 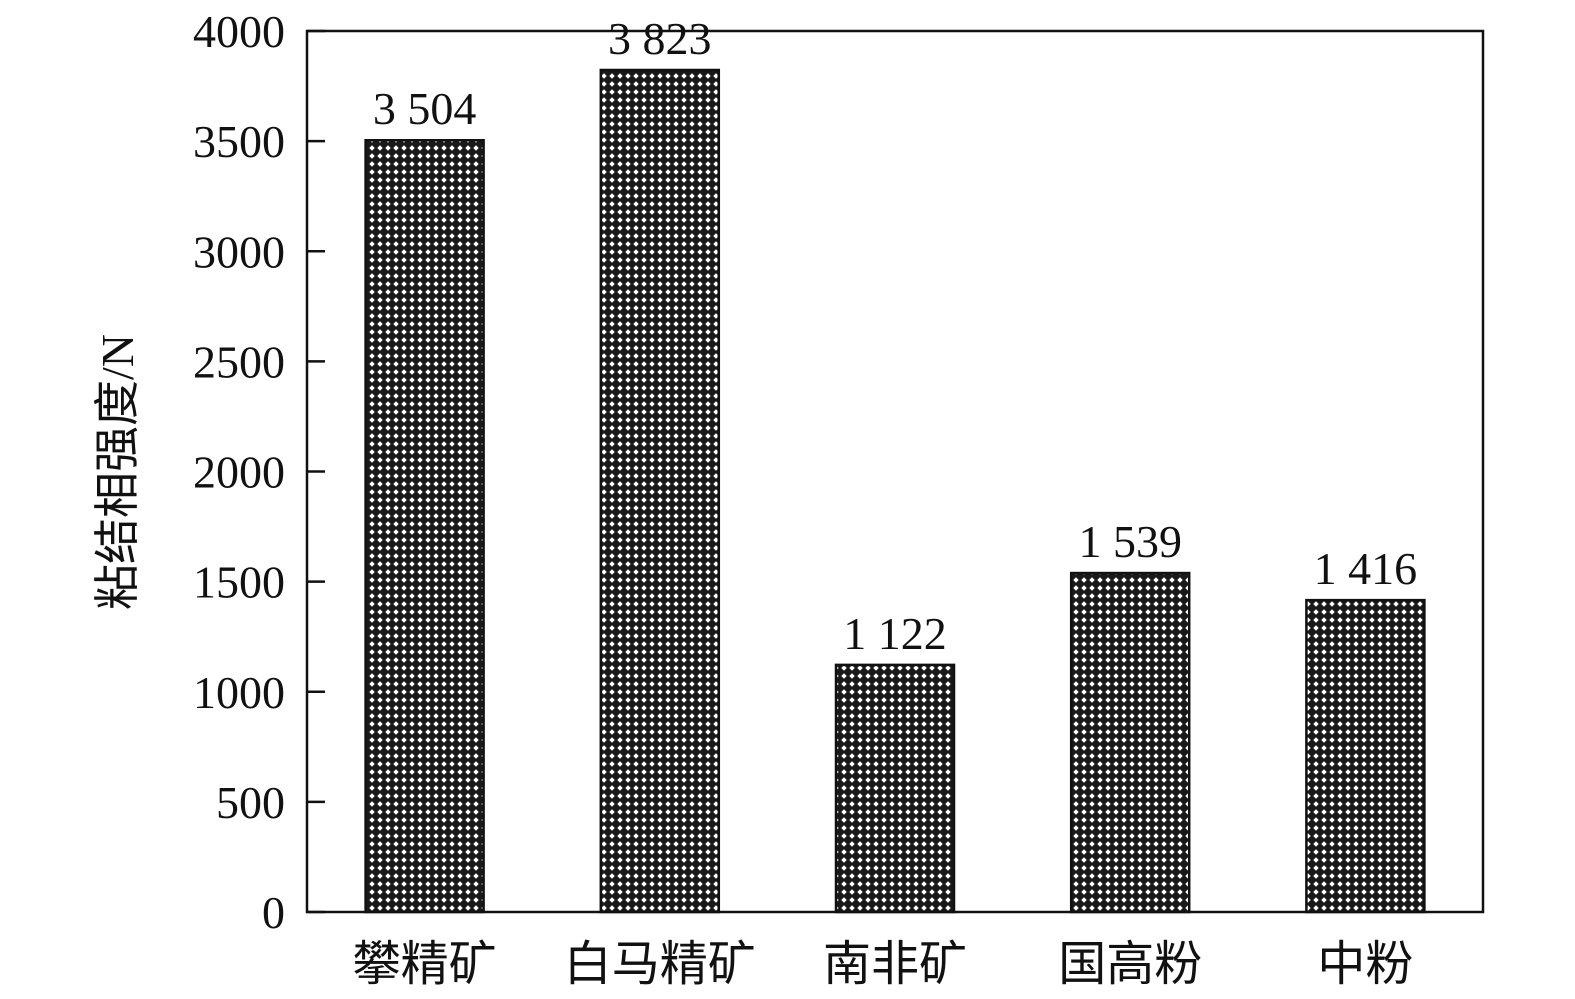 What do you see at coordinates (239, 692) in the screenshot?
I see `y-tick-label: 1000` at bounding box center [239, 692].